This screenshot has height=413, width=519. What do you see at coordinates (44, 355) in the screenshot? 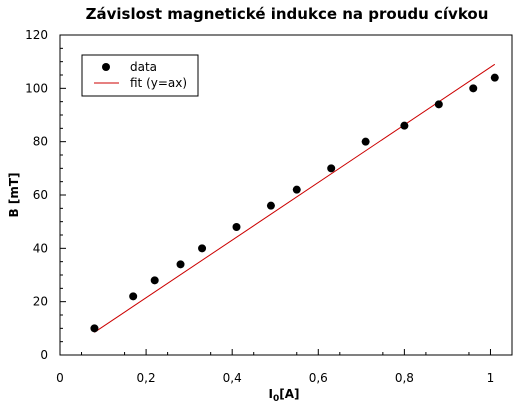
I see `y-tick-label: 0` at bounding box center [44, 355].